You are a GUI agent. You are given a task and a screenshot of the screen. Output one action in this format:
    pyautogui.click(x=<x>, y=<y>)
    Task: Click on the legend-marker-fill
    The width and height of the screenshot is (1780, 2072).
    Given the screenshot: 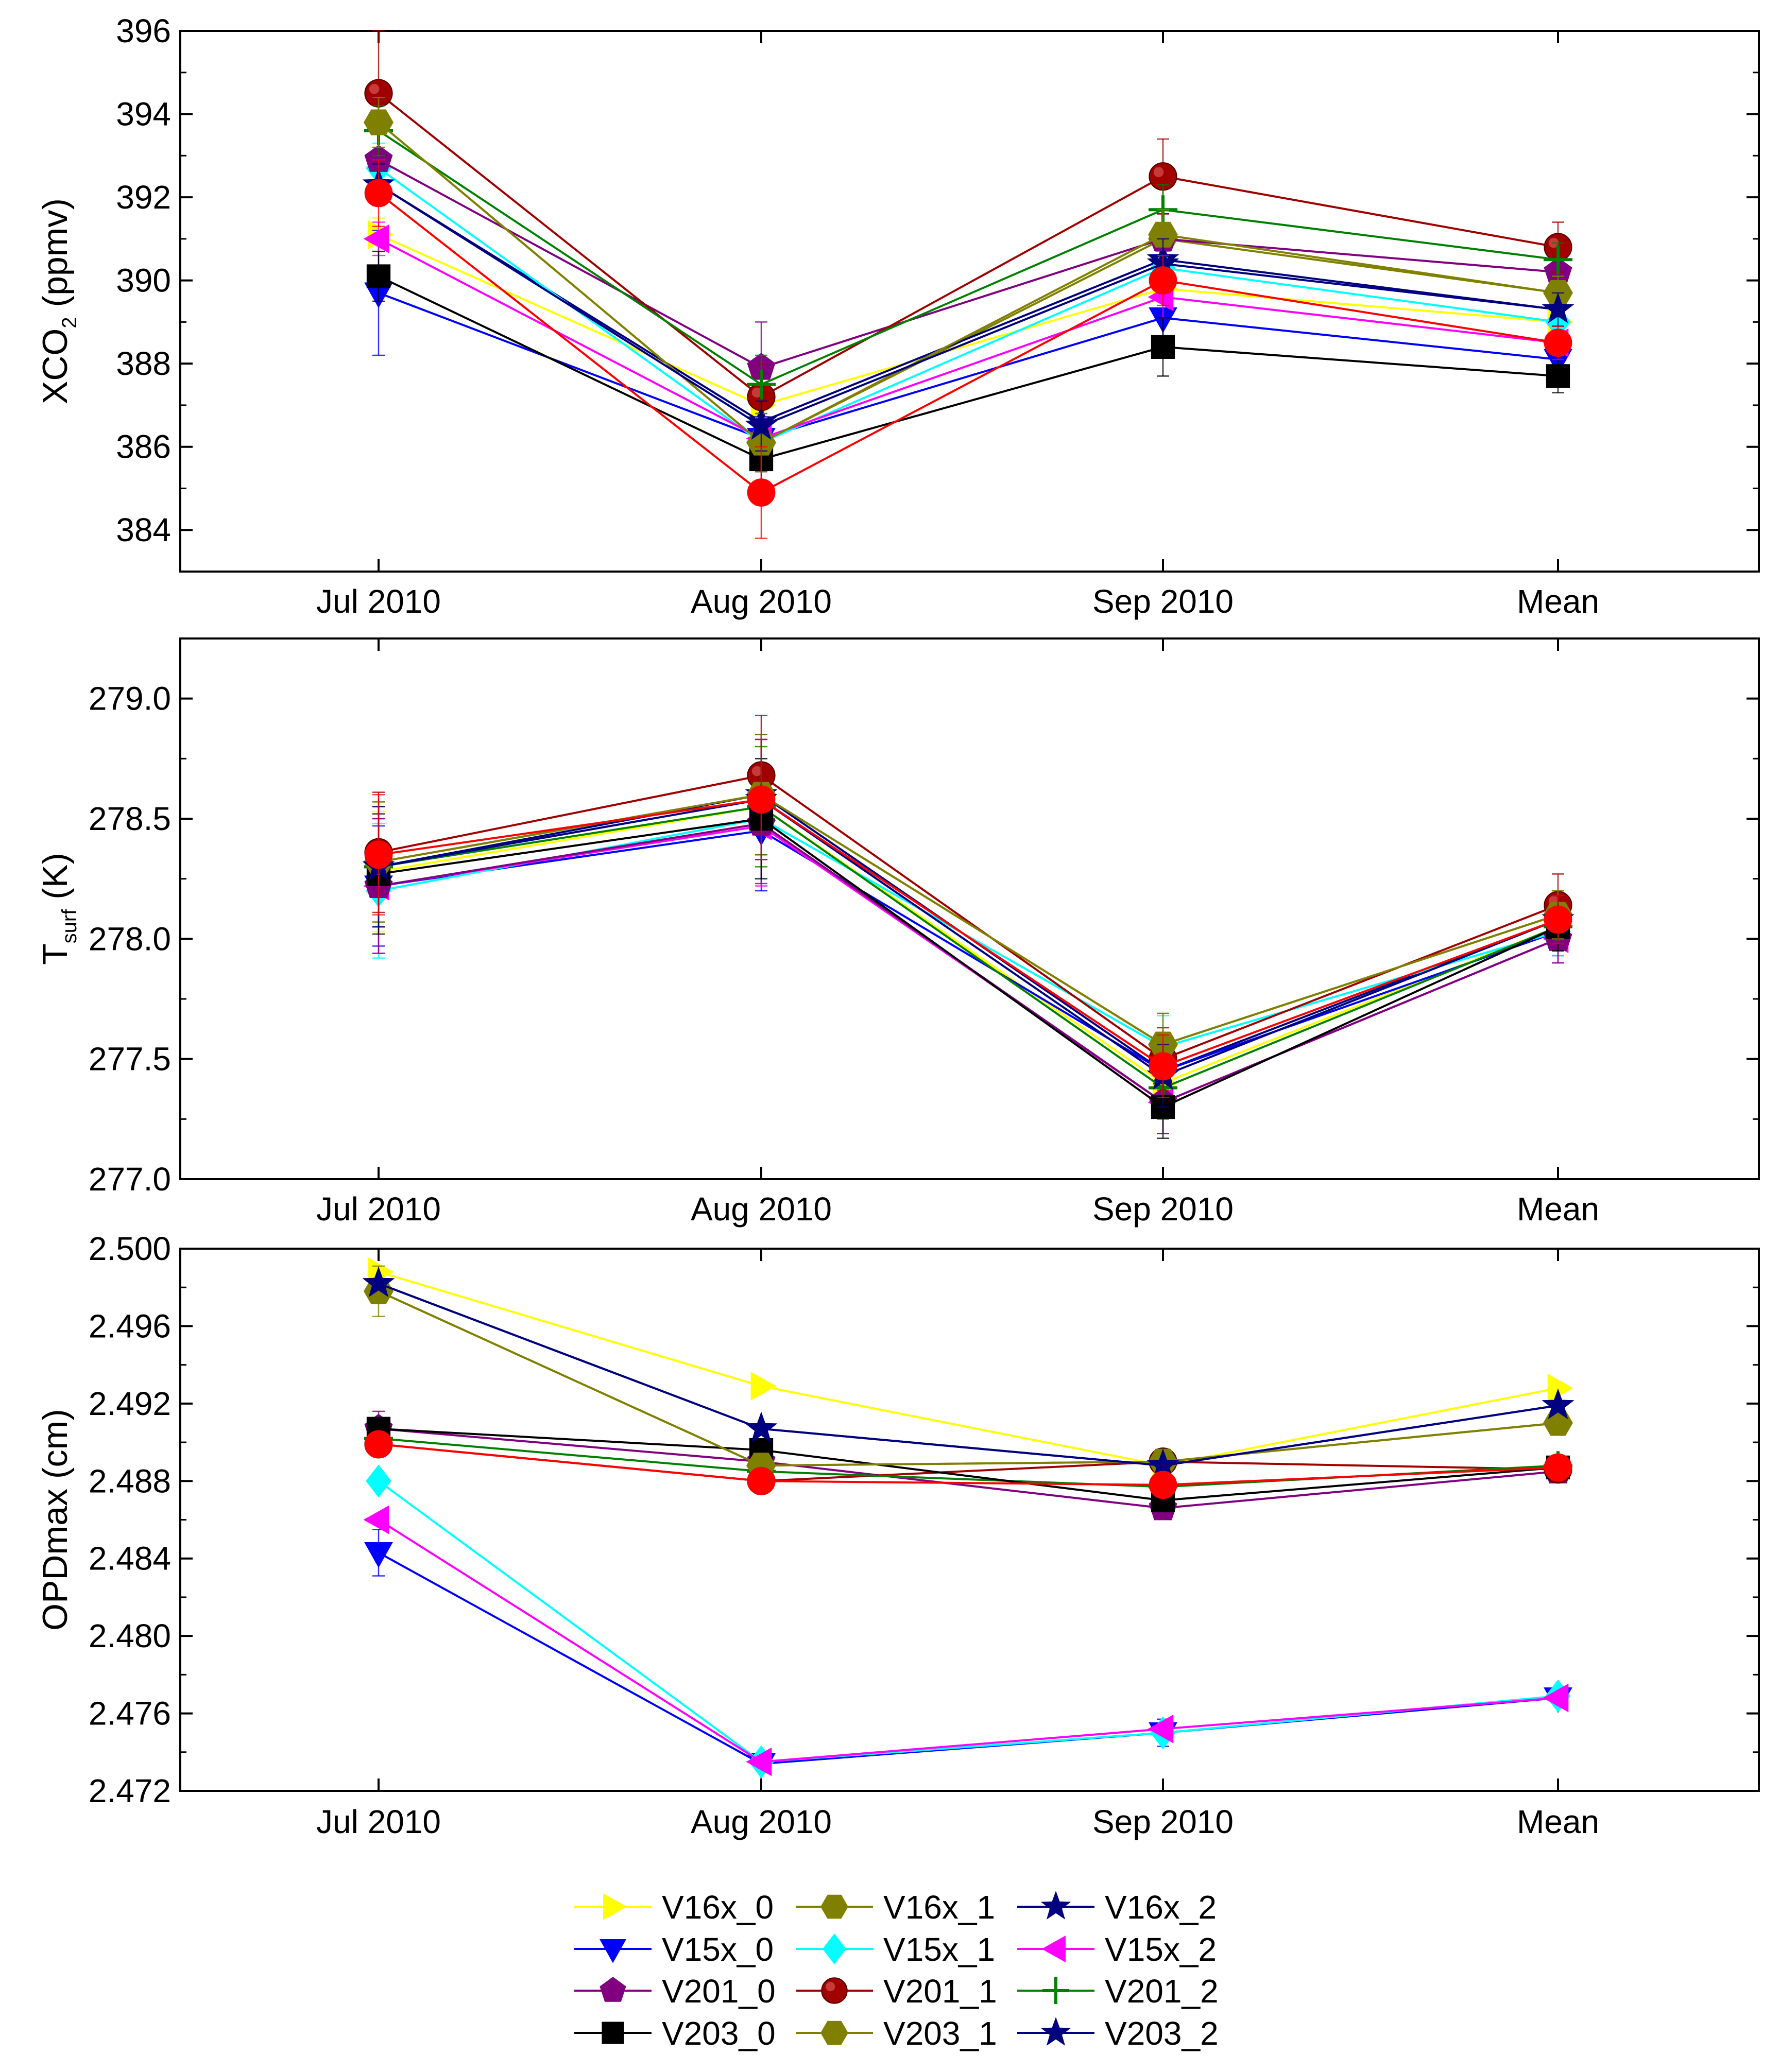 What is the action you would take?
    pyautogui.click(x=834, y=1990)
    